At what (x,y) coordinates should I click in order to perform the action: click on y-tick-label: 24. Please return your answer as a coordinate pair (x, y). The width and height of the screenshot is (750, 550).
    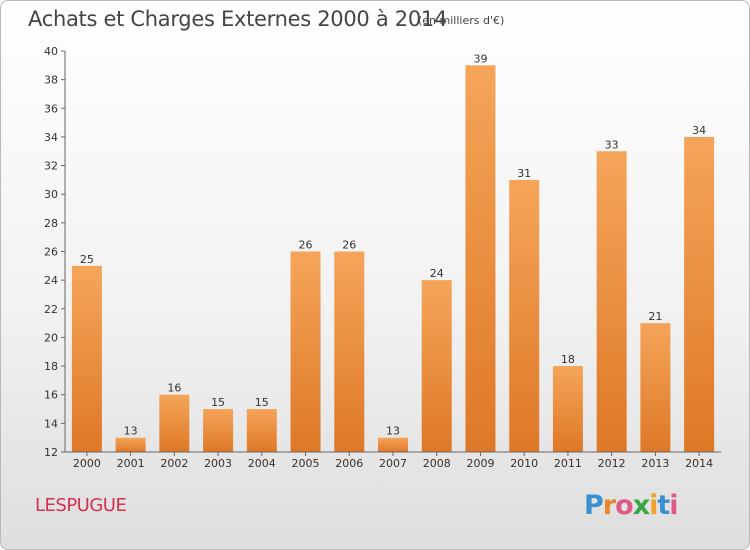
    Looking at the image, I should click on (51, 280).